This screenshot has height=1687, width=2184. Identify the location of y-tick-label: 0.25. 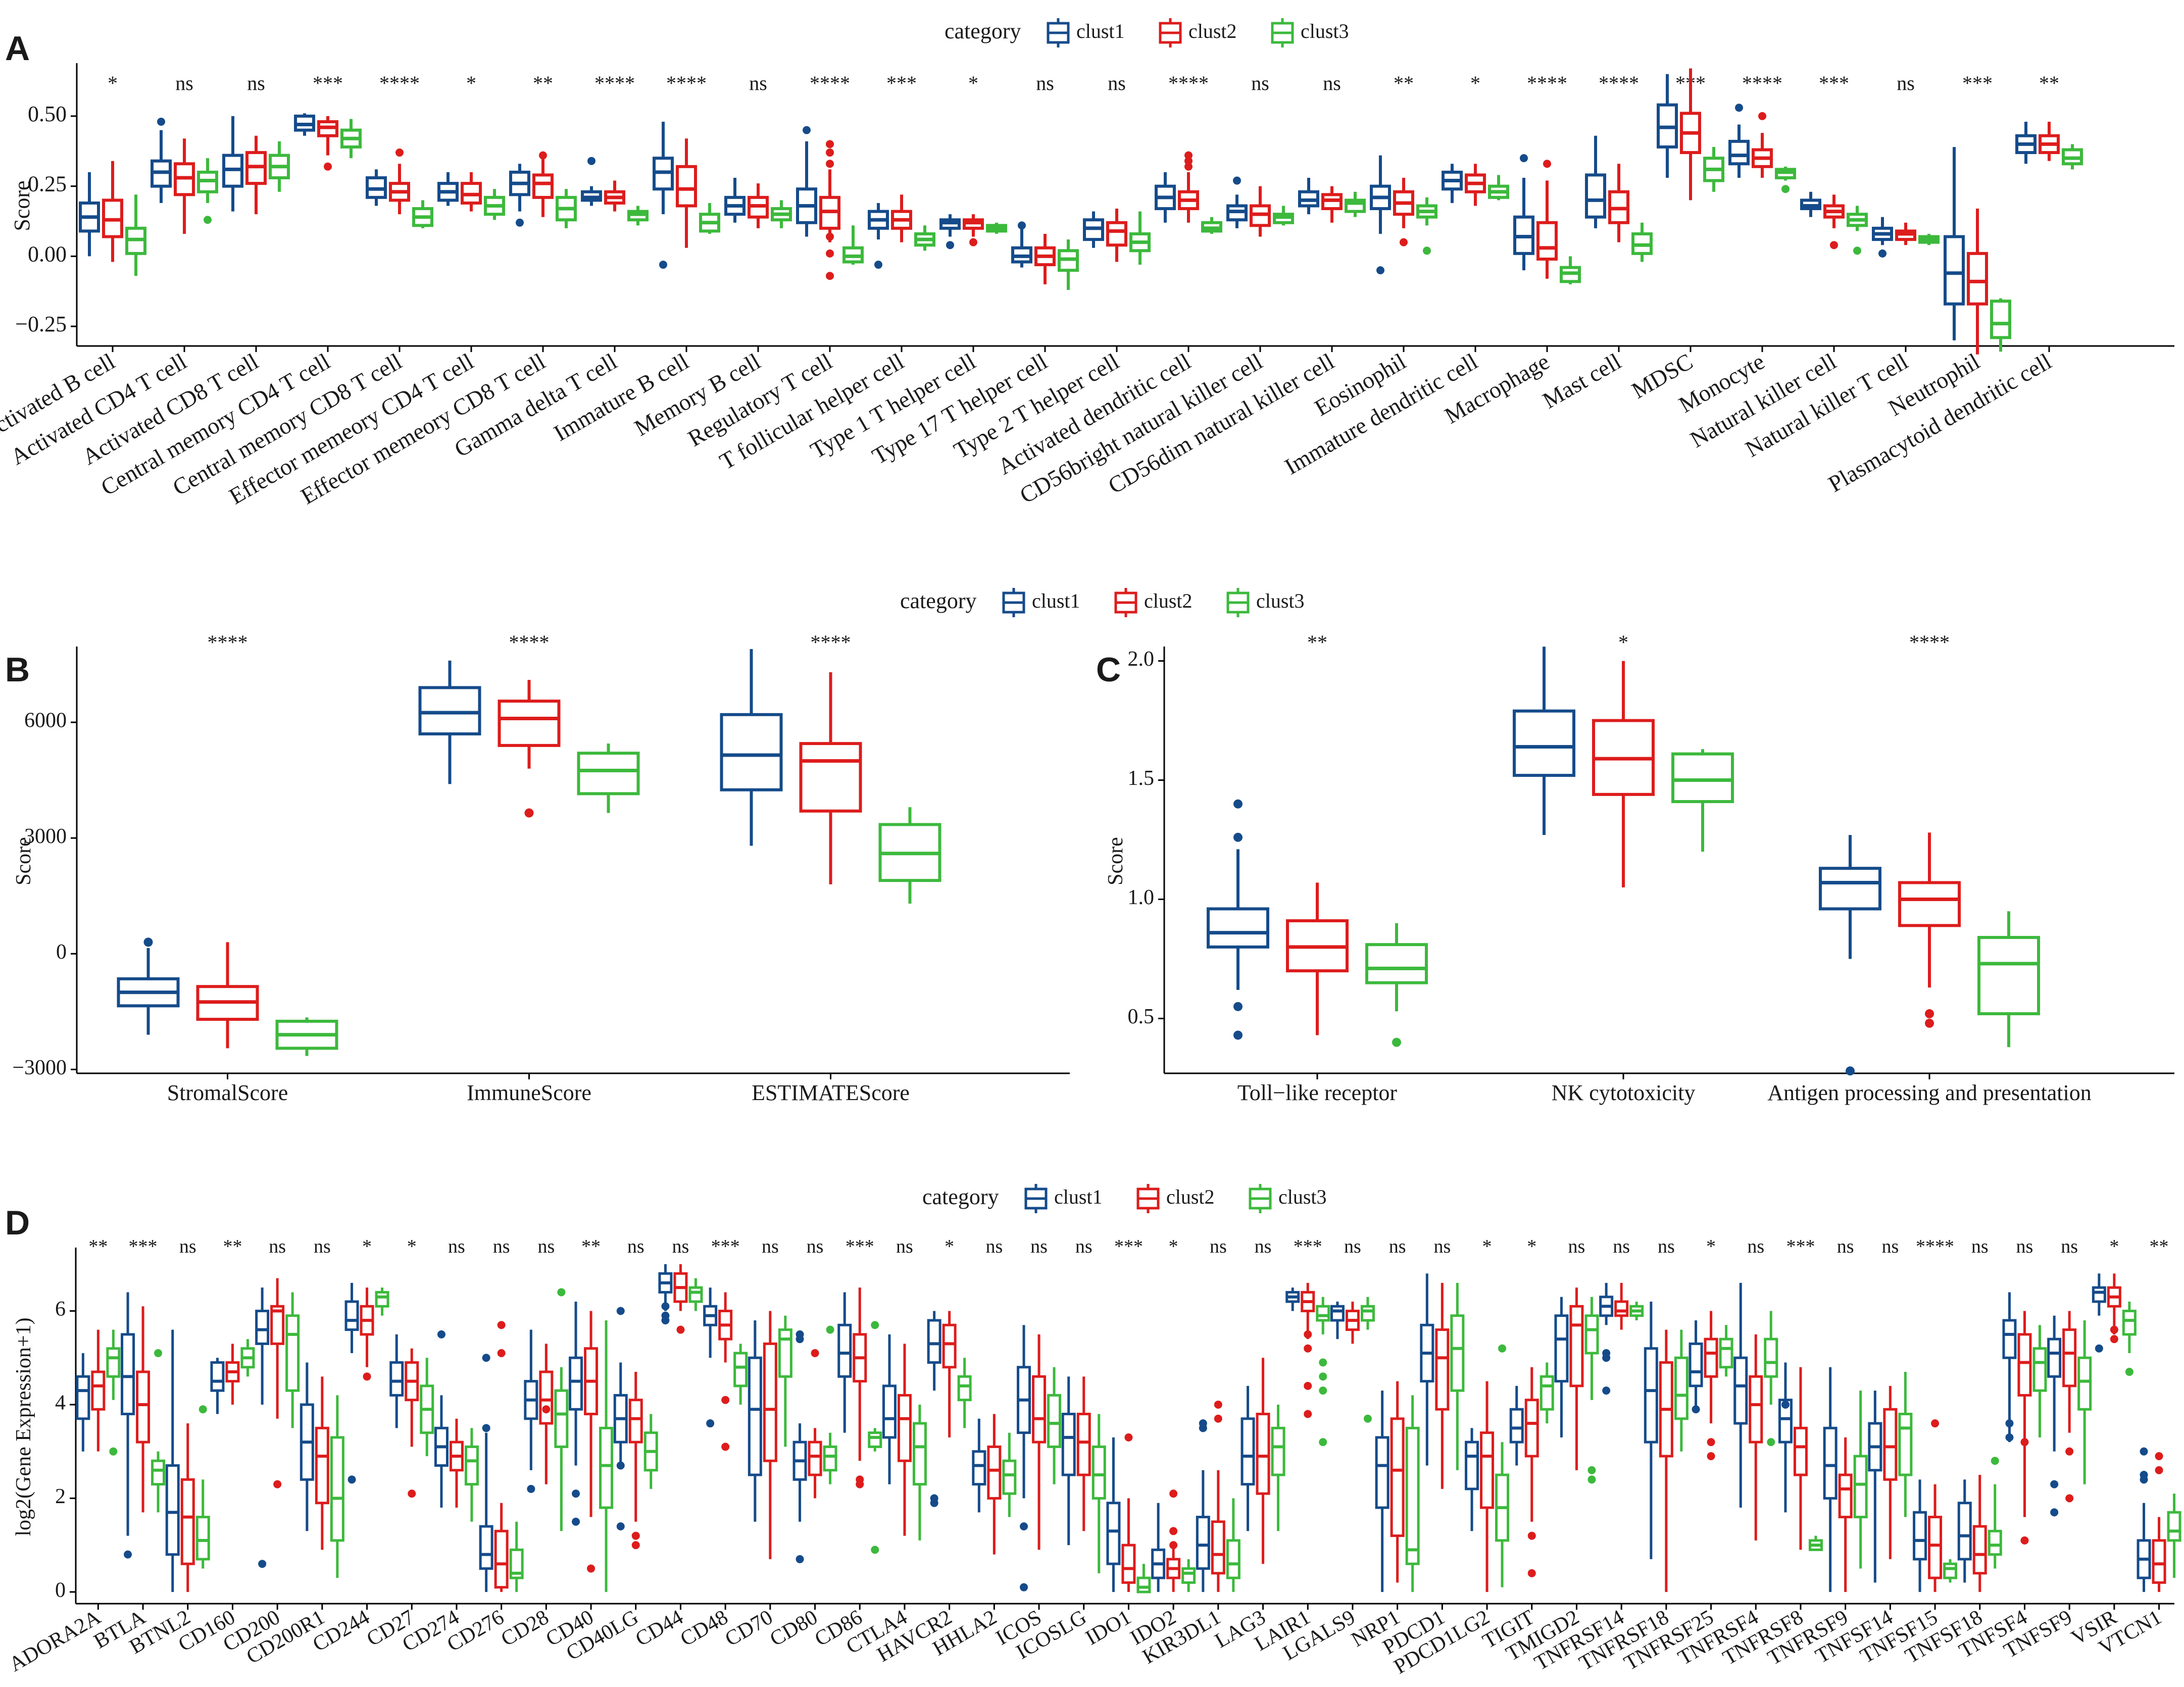
(47, 184).